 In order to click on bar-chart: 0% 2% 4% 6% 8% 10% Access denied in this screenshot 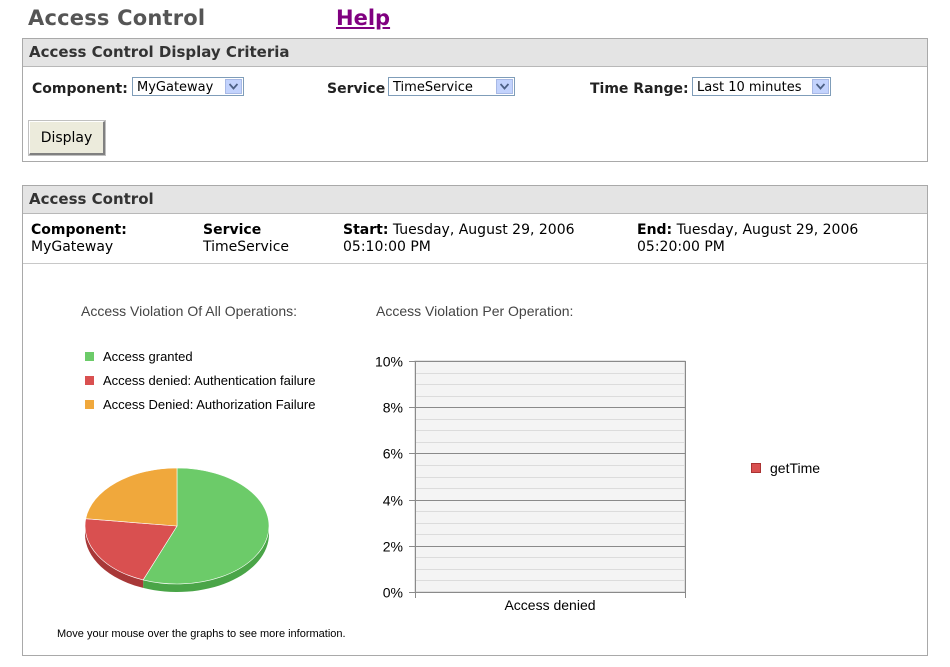, I will do `click(528, 490)`.